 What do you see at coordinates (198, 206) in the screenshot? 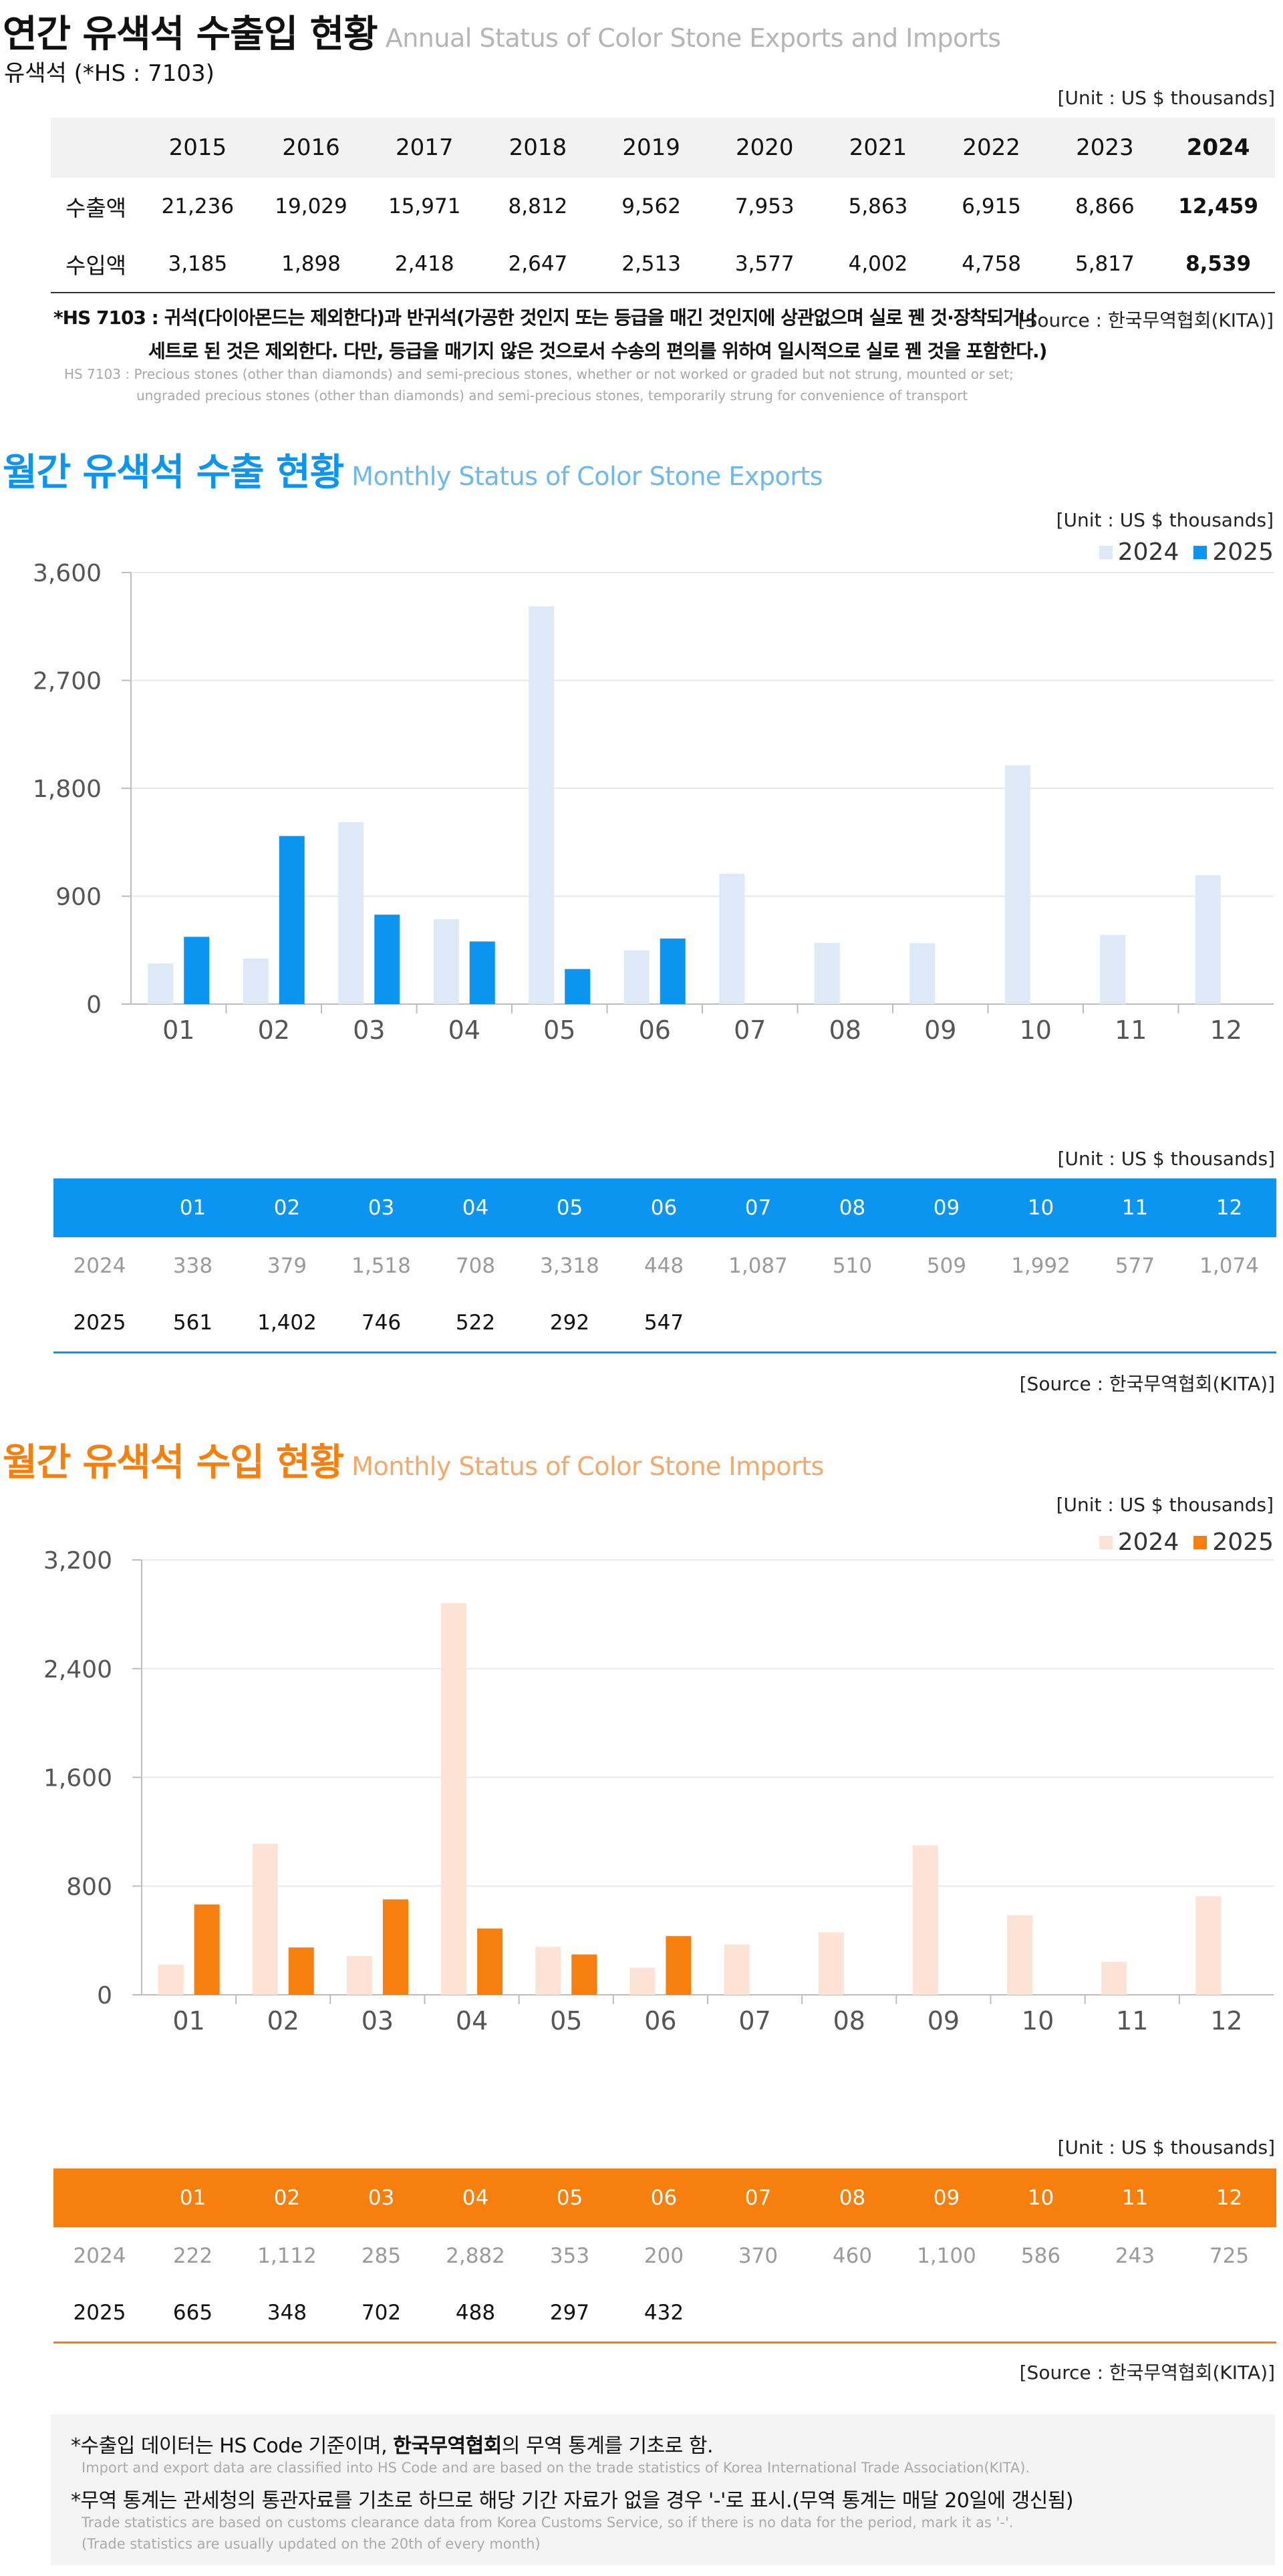
I see `table-cell: 21,236` at bounding box center [198, 206].